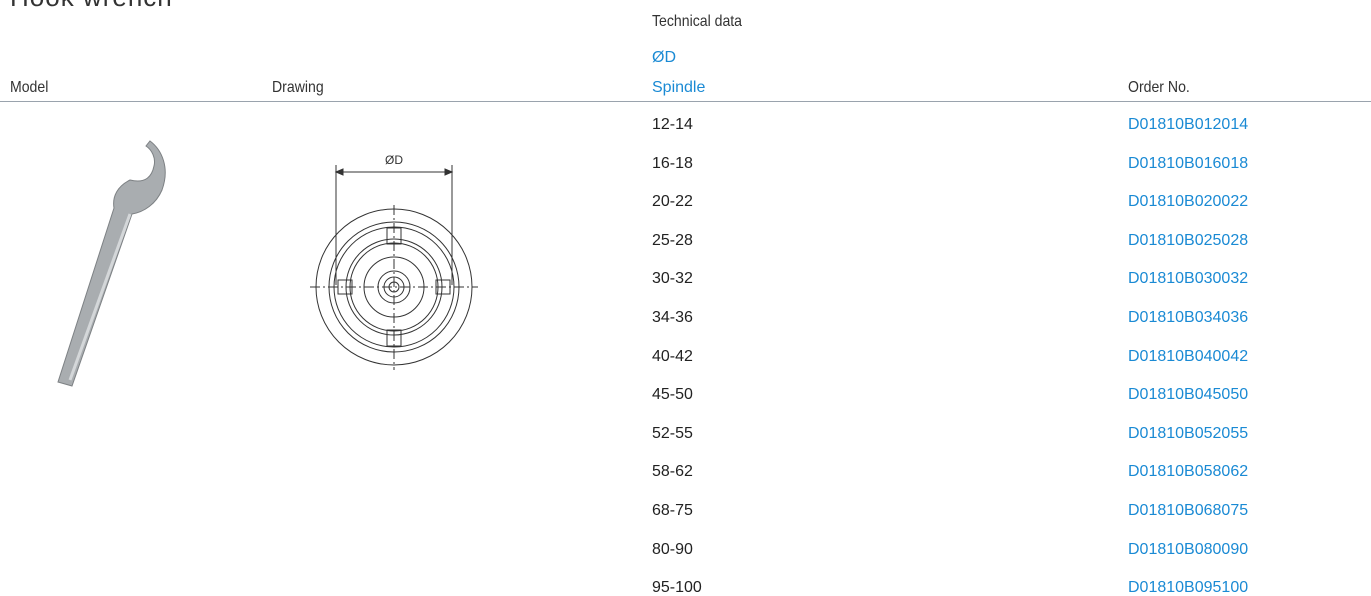 Image resolution: width=1371 pixels, height=596 pixels. Describe the element at coordinates (672, 240) in the screenshot. I see `spindle-range: 25-28` at that location.